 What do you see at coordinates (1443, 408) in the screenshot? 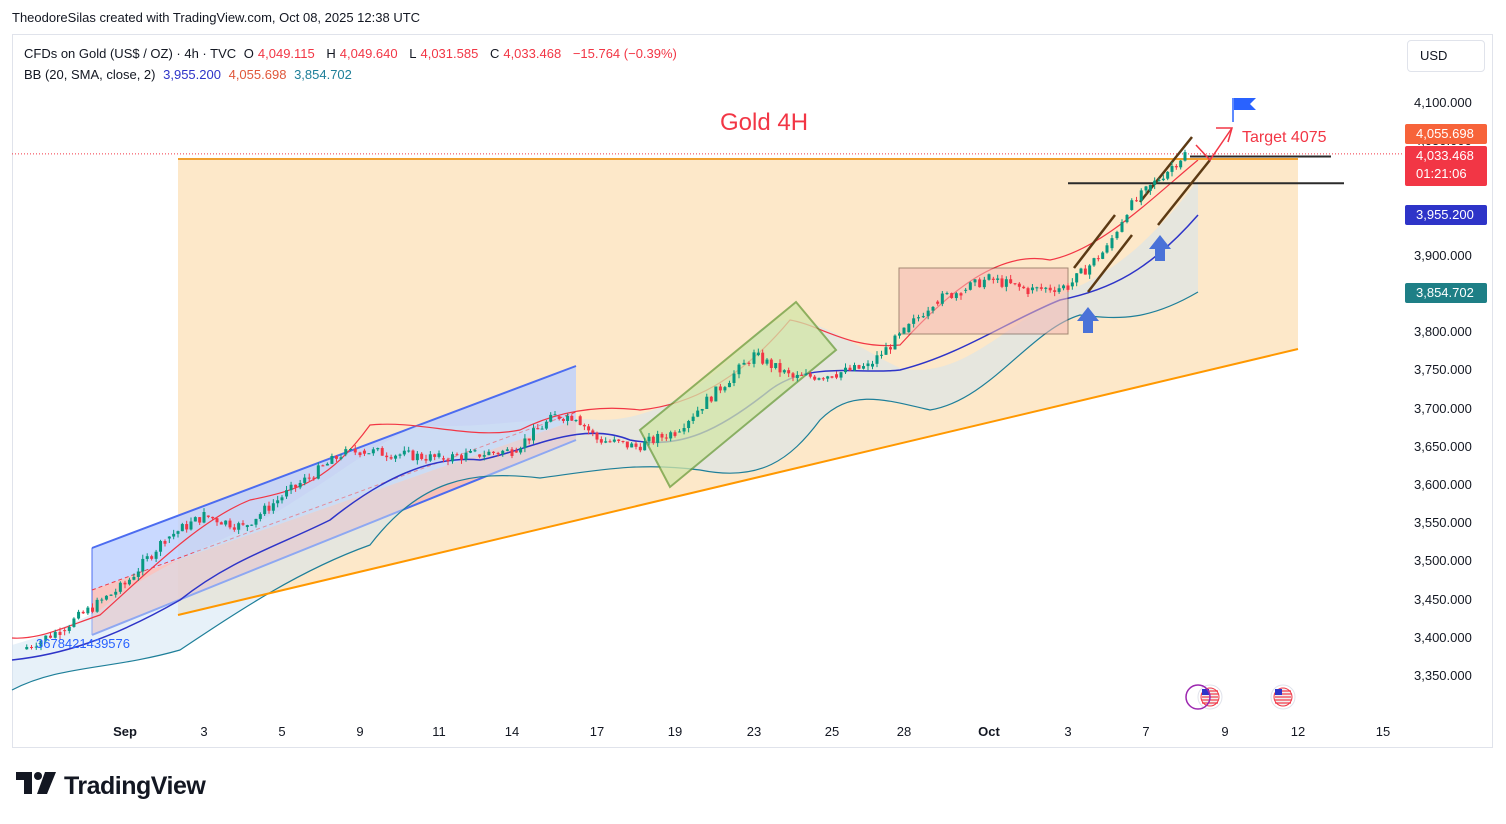
I see `price-tick-label: 3,700.000` at bounding box center [1443, 408].